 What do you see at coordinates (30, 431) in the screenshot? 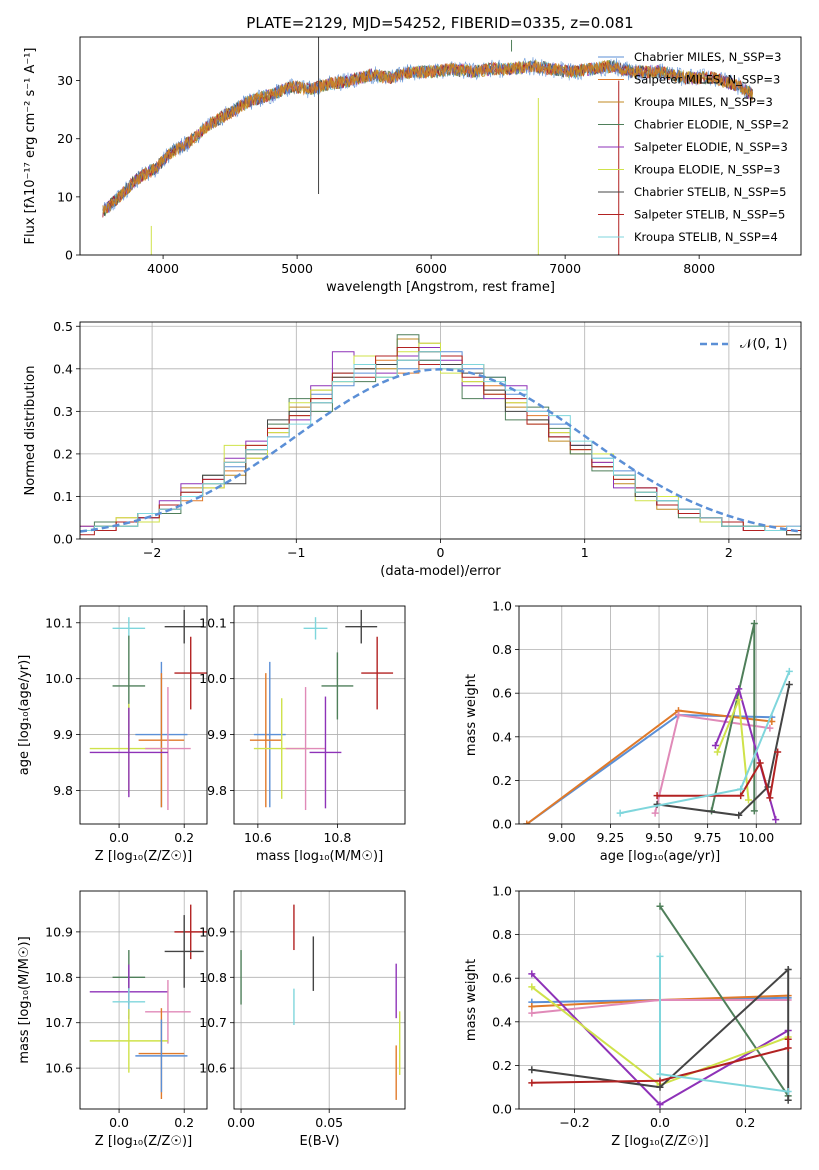
I see `y-axis-label: Normed distribution` at bounding box center [30, 431].